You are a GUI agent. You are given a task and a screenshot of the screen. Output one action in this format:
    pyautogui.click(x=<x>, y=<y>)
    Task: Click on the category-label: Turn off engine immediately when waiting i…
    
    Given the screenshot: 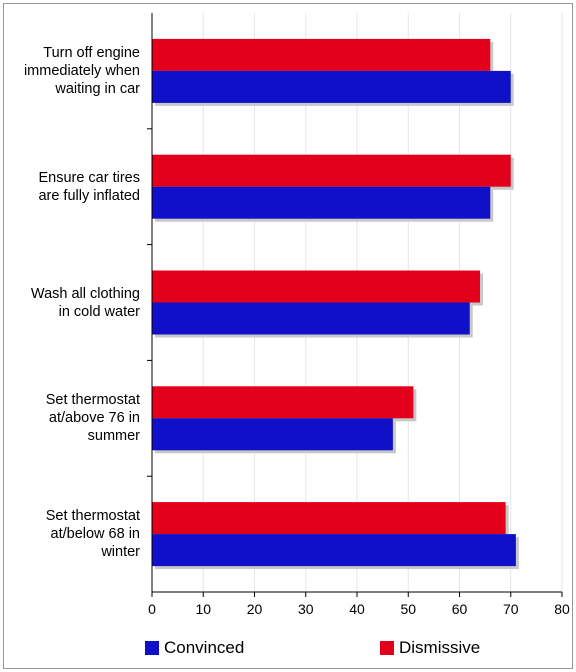 What is the action you would take?
    pyautogui.click(x=81, y=70)
    